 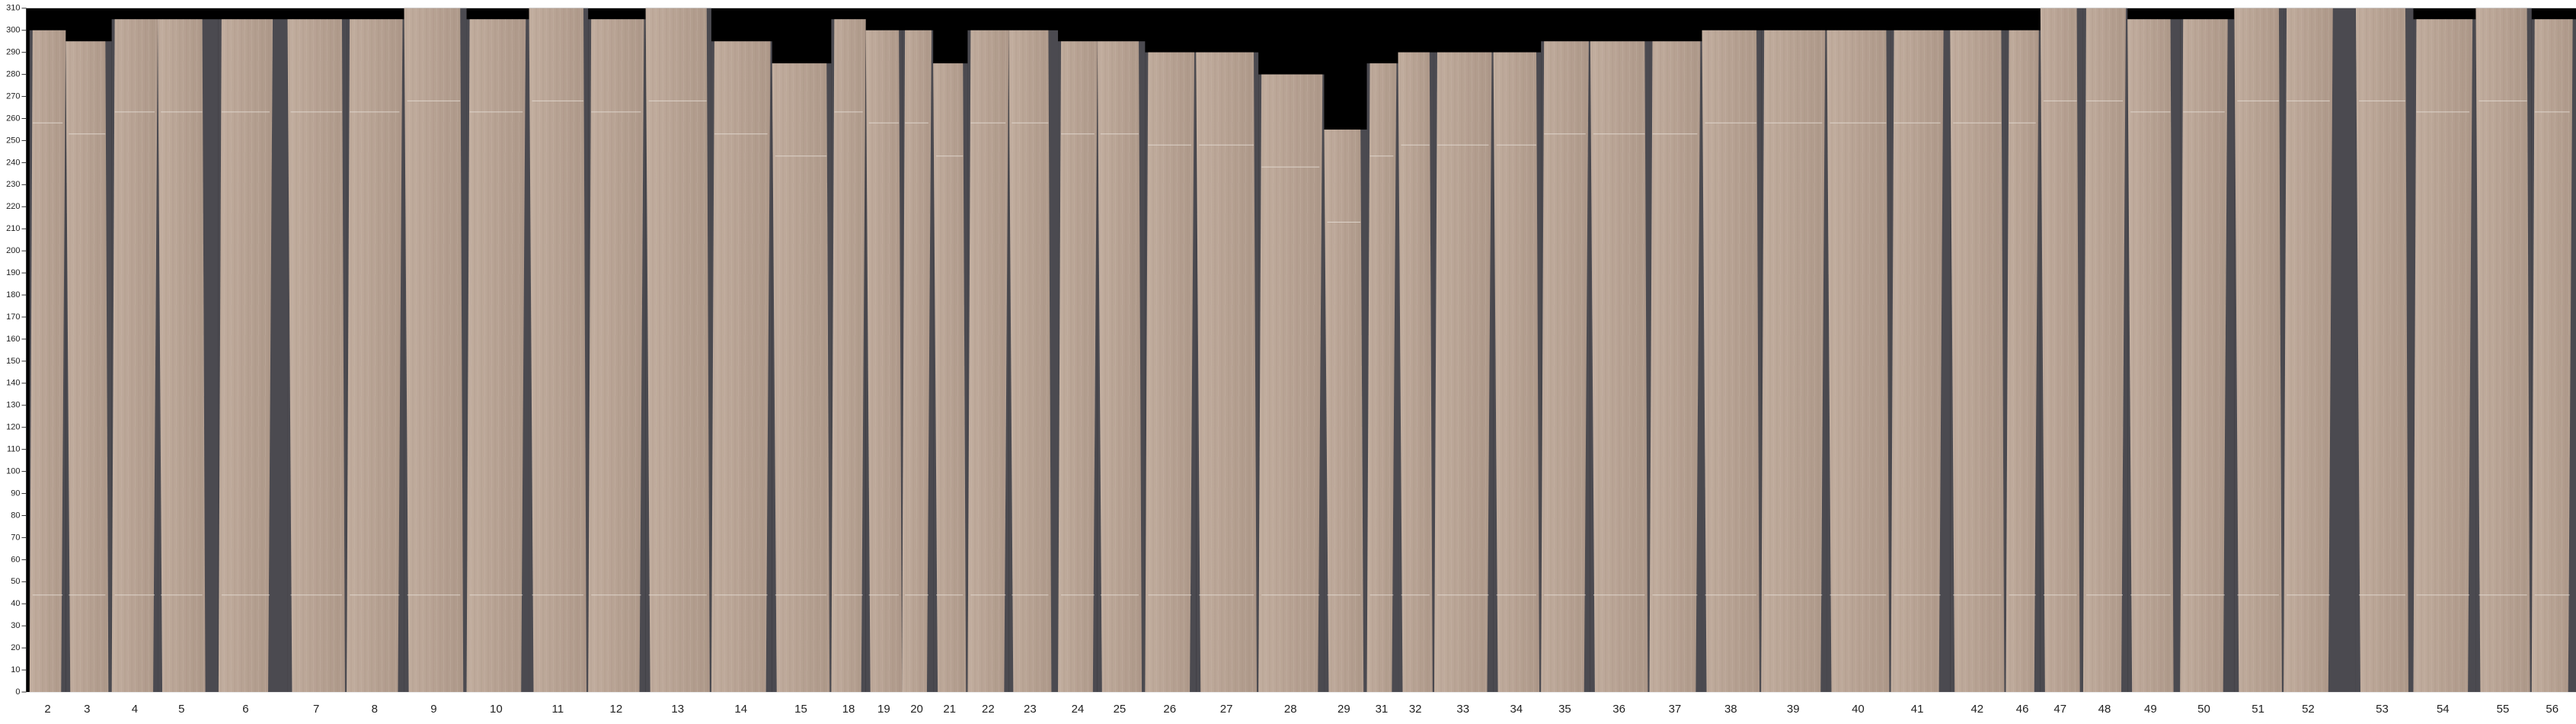 What do you see at coordinates (2308, 709) in the screenshot?
I see `x-tick-label: 52` at bounding box center [2308, 709].